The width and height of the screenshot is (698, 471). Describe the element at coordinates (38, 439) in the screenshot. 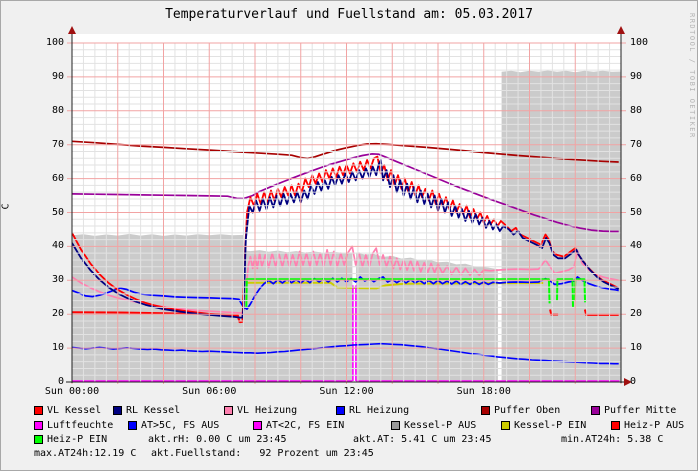

I see `legend-swatch-heiz-p-ein` at that location.